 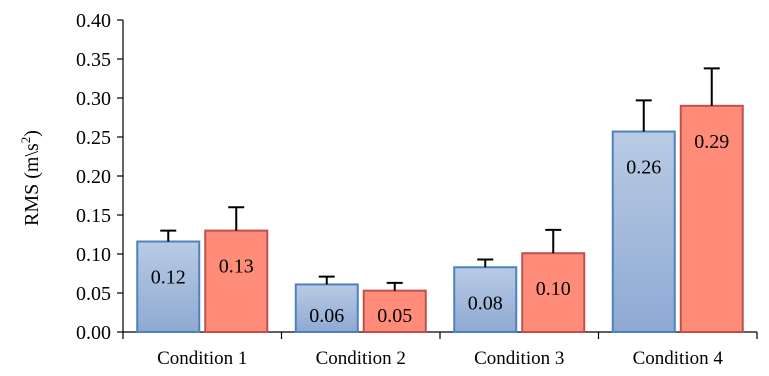 I want to click on y-tick-label: 0.30, so click(x=93, y=99).